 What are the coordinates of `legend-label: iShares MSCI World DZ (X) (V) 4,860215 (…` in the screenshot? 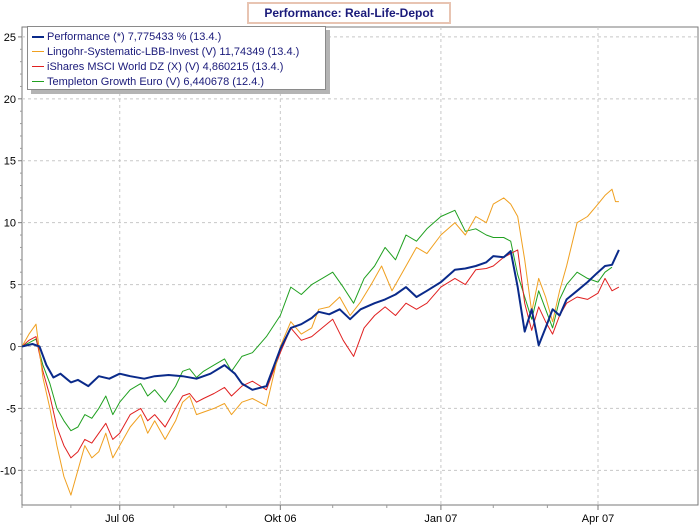 It's located at (165, 66).